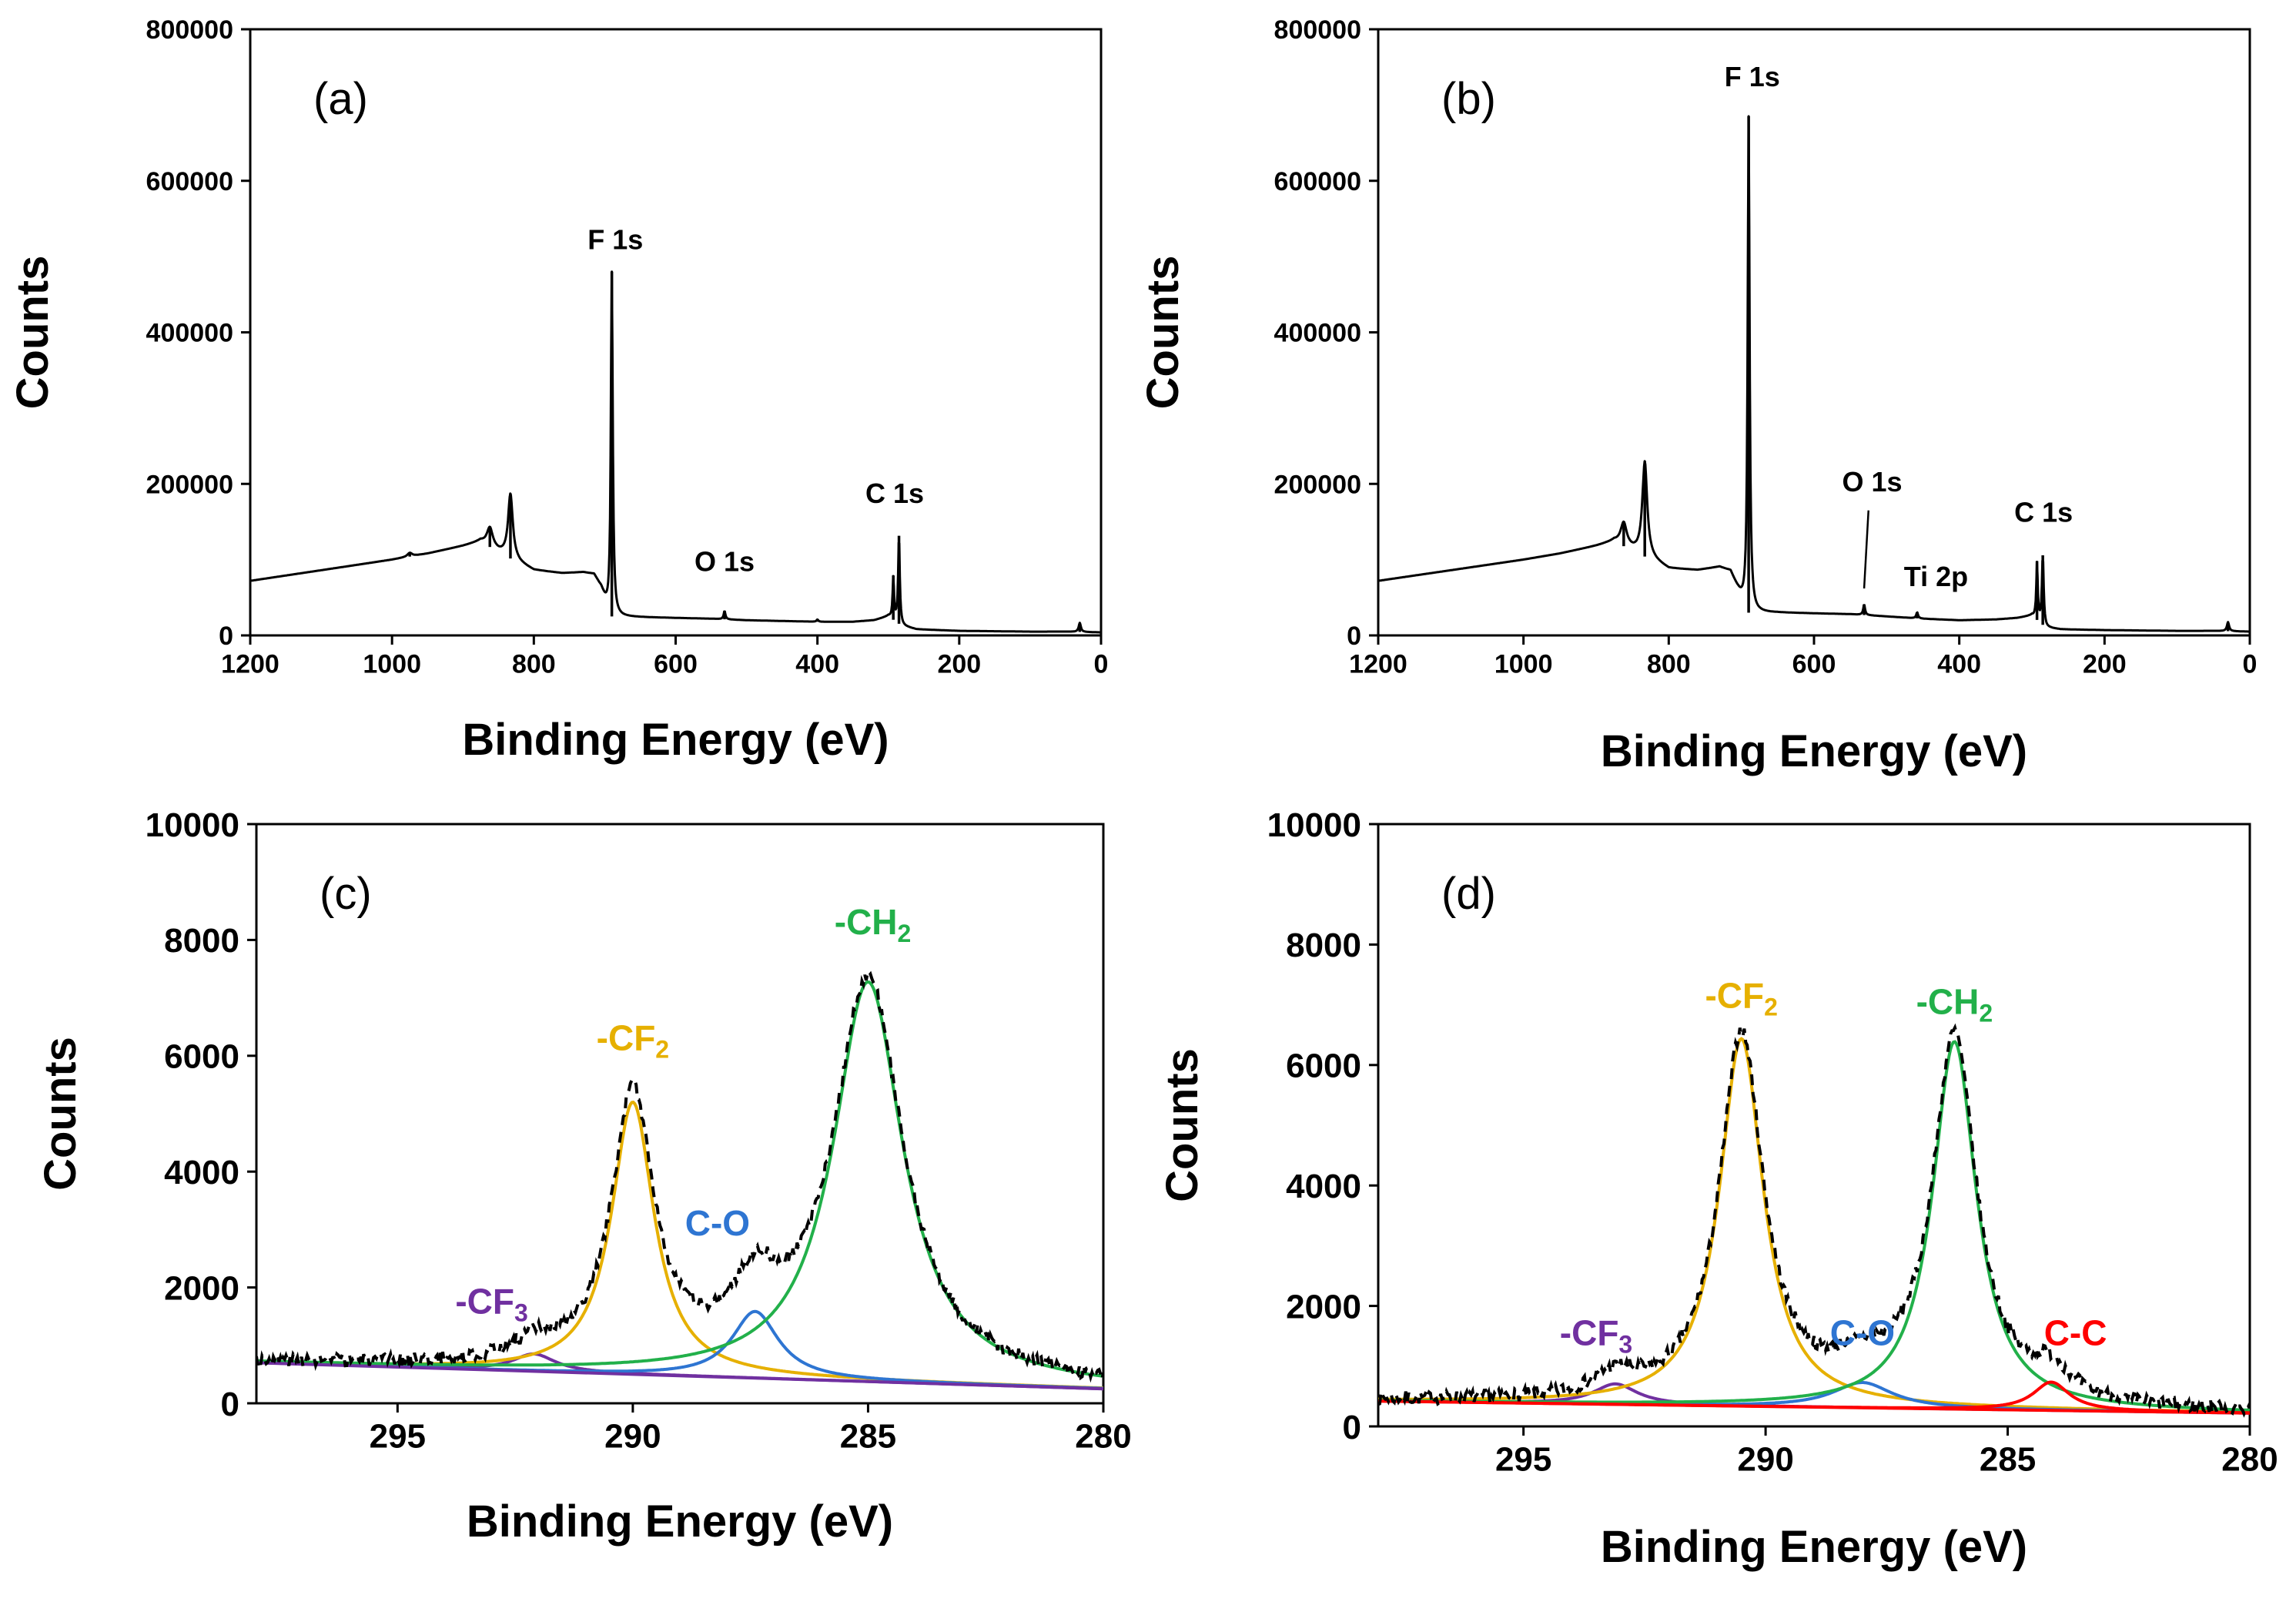 The height and width of the screenshot is (1602, 2296). What do you see at coordinates (1866, 549) in the screenshot?
I see `o1s-leader-line` at bounding box center [1866, 549].